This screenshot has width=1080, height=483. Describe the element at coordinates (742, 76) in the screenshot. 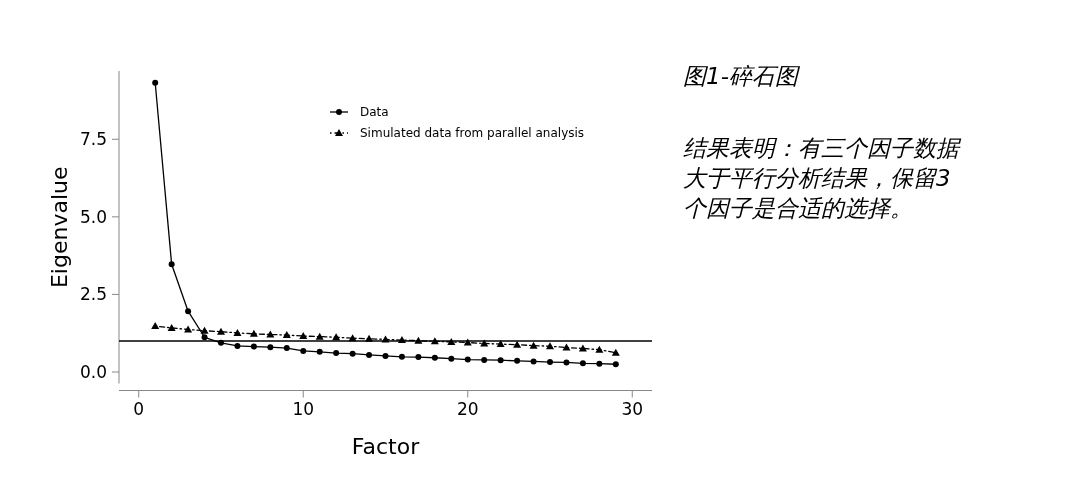

I see `text: 图1-碎石图` at that location.